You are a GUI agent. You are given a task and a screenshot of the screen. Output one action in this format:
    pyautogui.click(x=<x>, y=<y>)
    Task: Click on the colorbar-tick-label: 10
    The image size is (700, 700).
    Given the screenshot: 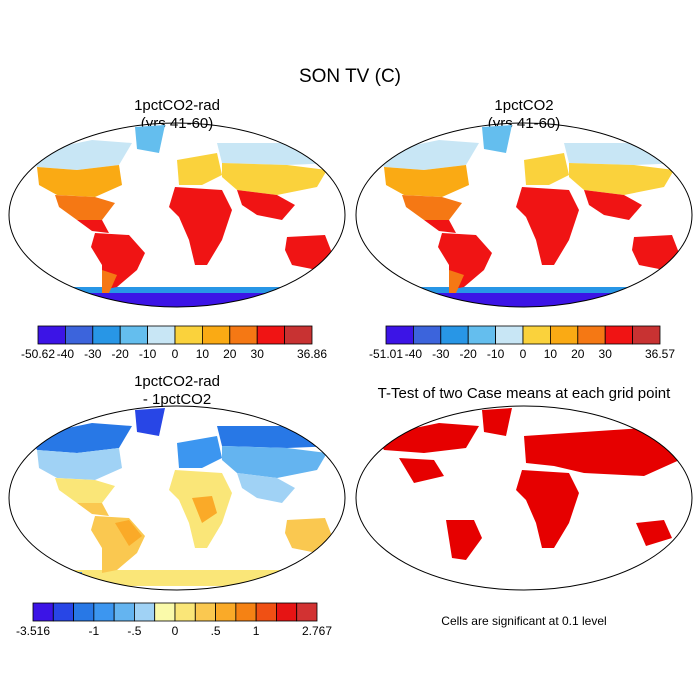 What is the action you would take?
    pyautogui.click(x=203, y=354)
    